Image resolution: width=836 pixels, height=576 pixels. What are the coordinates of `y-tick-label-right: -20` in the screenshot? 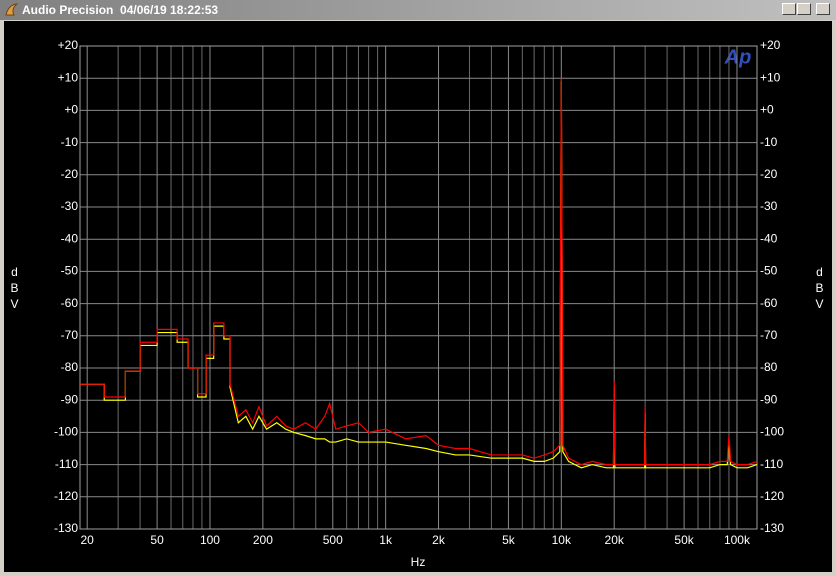 It's located at (769, 174).